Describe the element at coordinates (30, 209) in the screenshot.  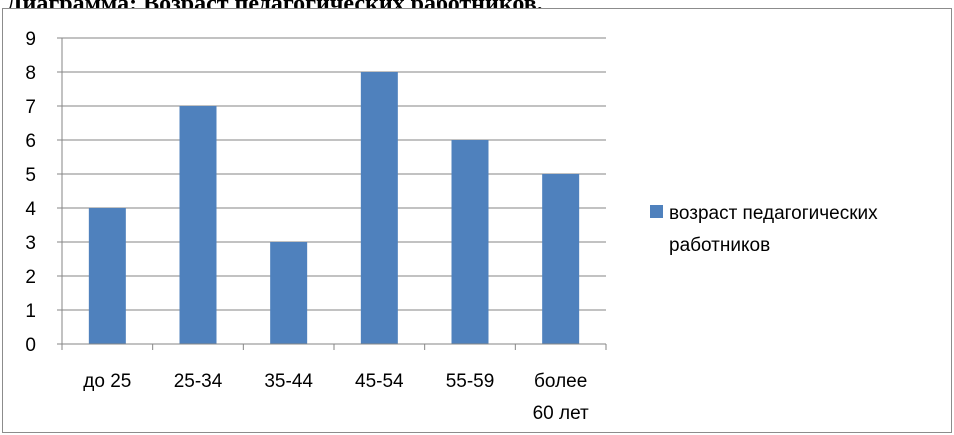
I see `y-tick-label: 4` at that location.